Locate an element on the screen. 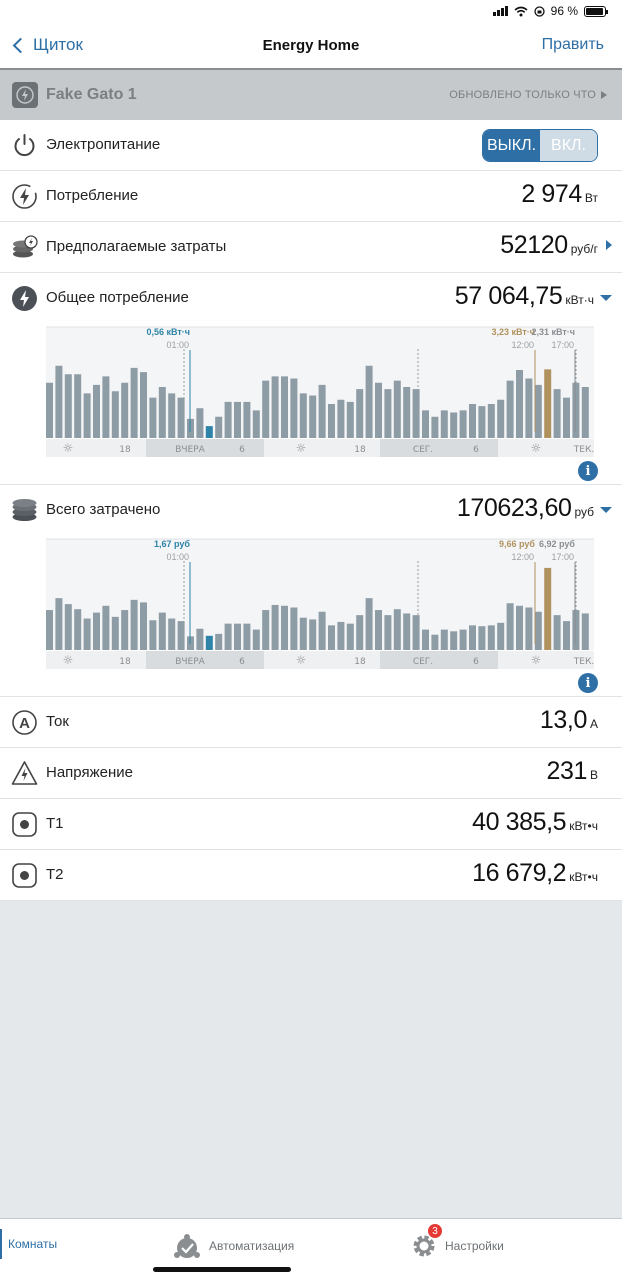 The height and width of the screenshot is (1280, 622). tariff-dot-icon is located at coordinates (24, 875).